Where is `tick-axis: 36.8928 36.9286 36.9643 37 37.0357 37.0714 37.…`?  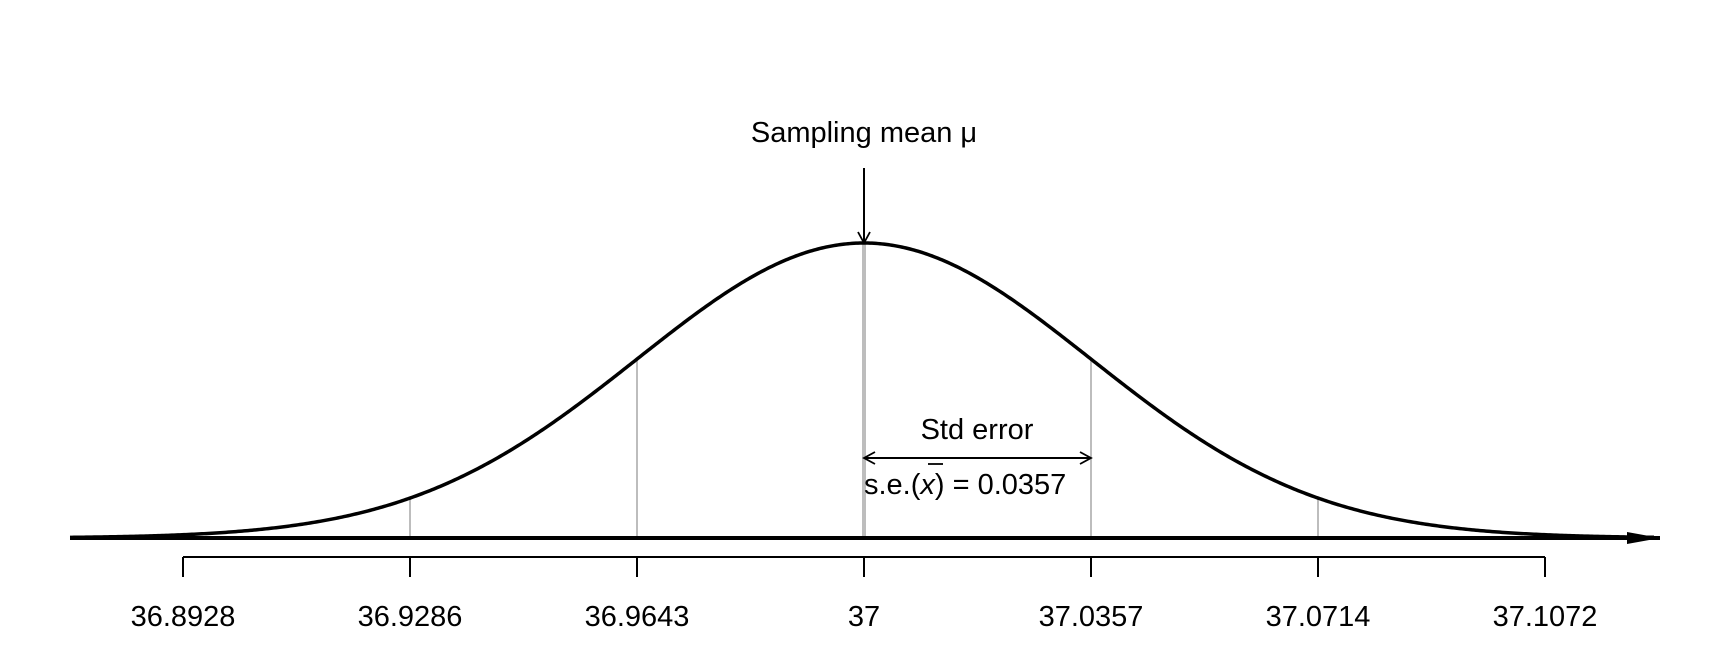
tick-axis: 36.8928 36.9286 36.9643 37 37.0357 37.0714 37.… is located at coordinates (864, 594).